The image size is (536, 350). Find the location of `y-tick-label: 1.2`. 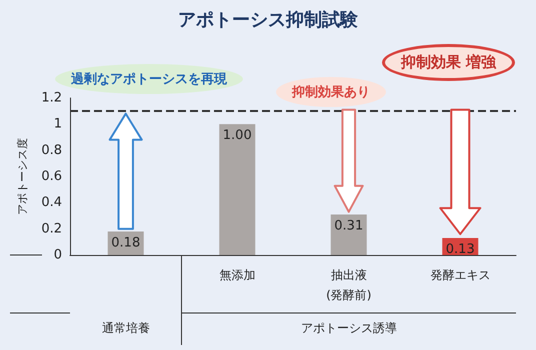

y-tick-label: 1.2 is located at coordinates (51, 98).